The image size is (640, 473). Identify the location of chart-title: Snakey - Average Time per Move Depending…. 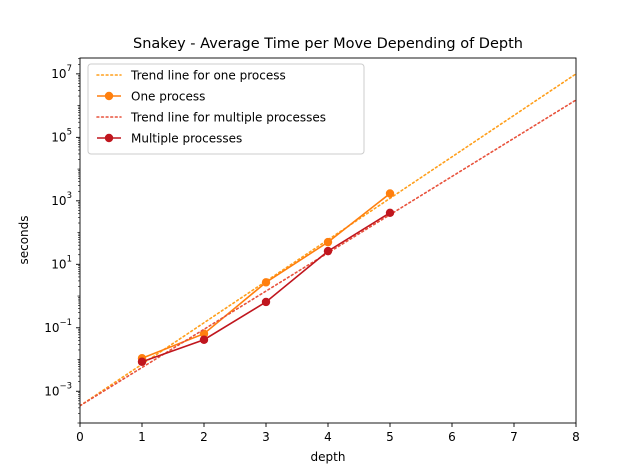
(328, 44).